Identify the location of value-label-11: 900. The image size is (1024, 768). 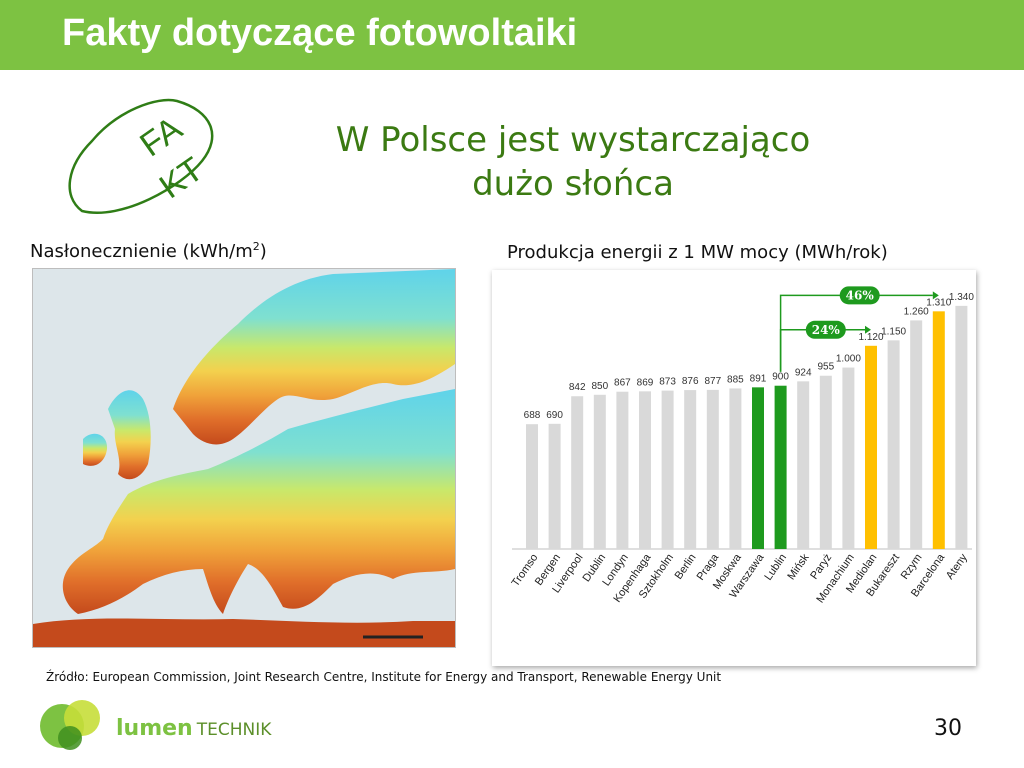
(780, 377).